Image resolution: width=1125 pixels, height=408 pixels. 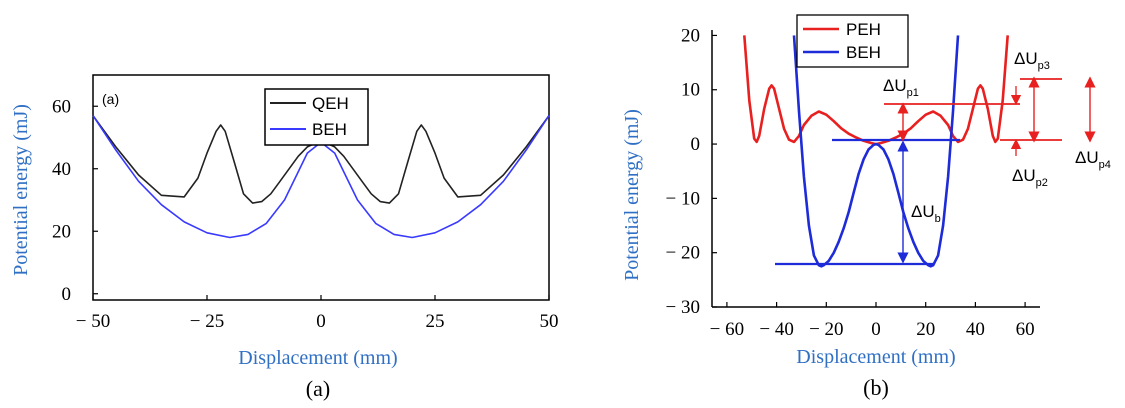 I want to click on y-tick-label-60: 60, so click(x=61, y=106).